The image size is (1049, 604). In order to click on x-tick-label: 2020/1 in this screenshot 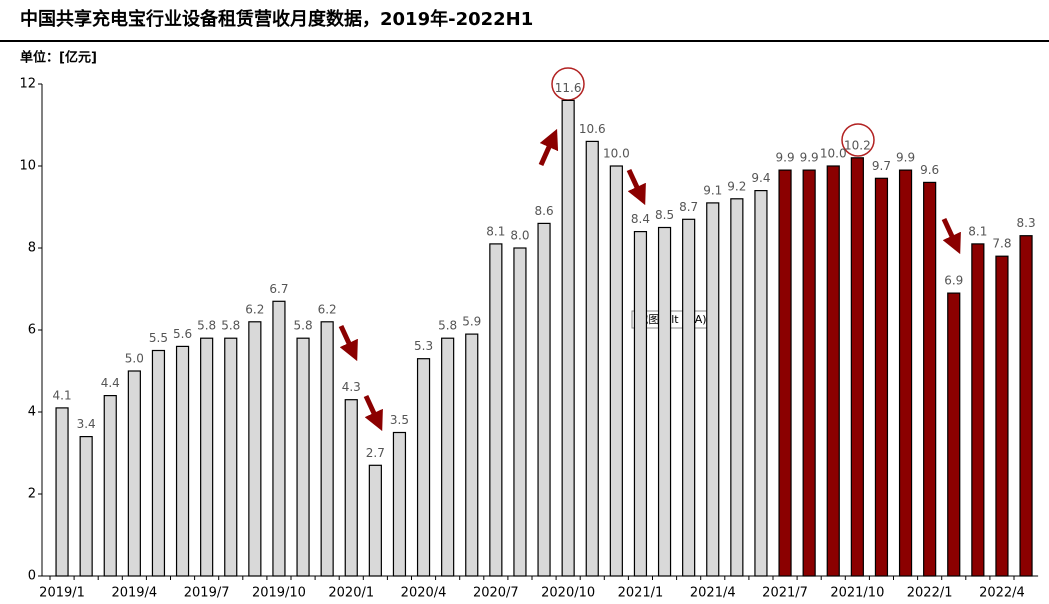, I will do `click(351, 593)`.